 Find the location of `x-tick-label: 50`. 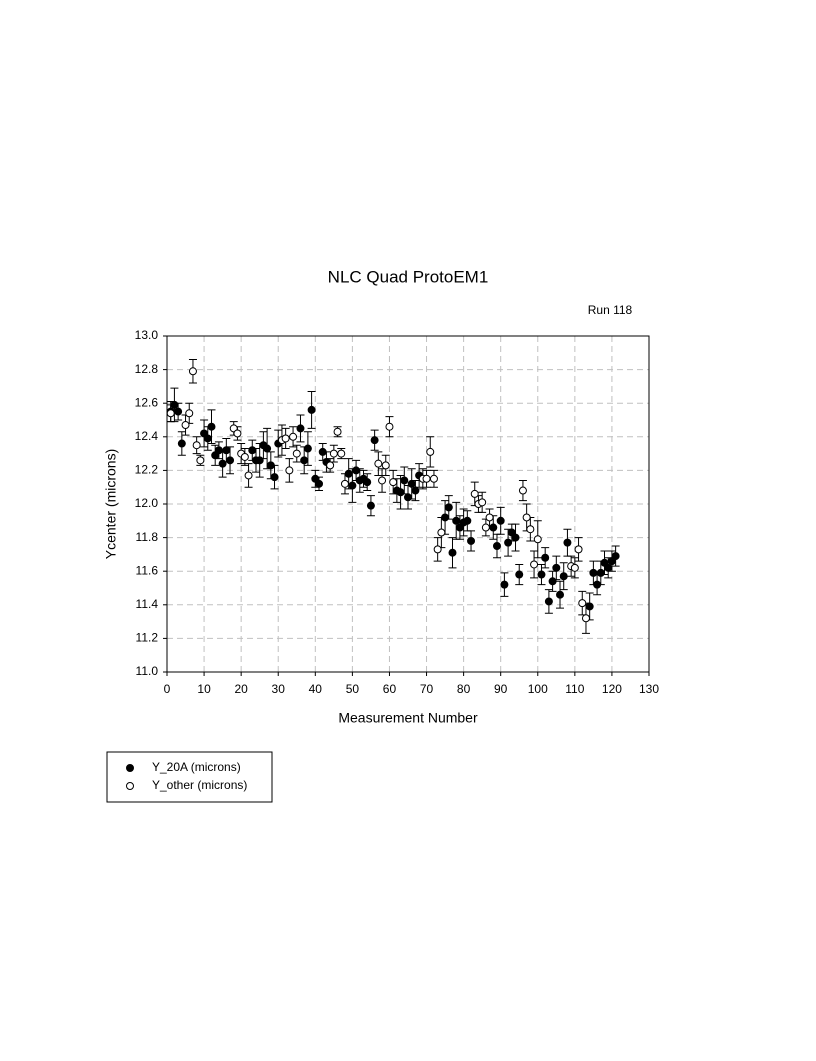

x-tick-label: 50 is located at coordinates (353, 689).